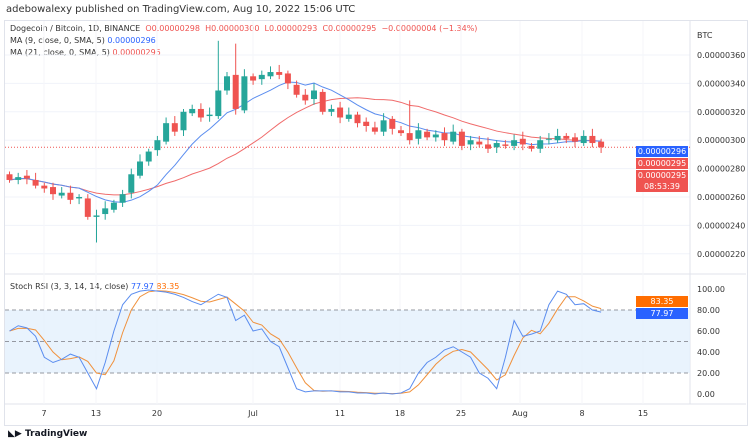 This screenshot has height=446, width=750. Describe the element at coordinates (168, 286) in the screenshot. I see `rsi-d-value: 83.35` at that location.